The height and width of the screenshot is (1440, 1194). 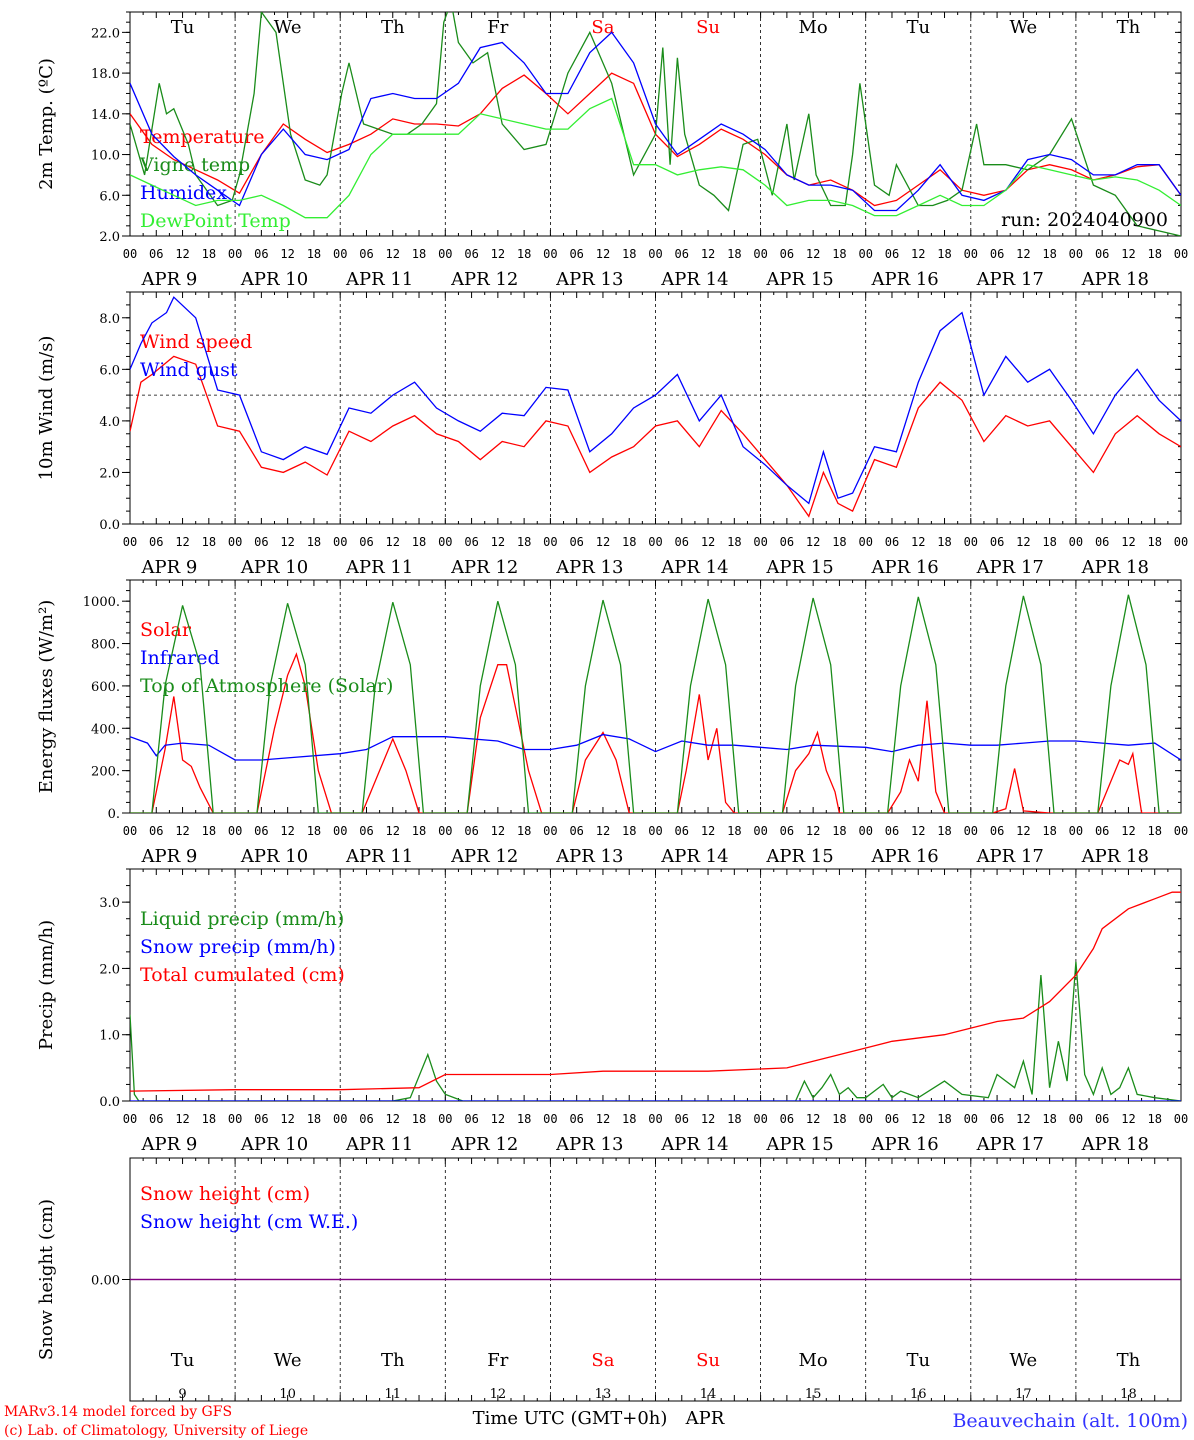 What do you see at coordinates (918, 27) in the screenshot?
I see `weekday-label: Tu` at bounding box center [918, 27].